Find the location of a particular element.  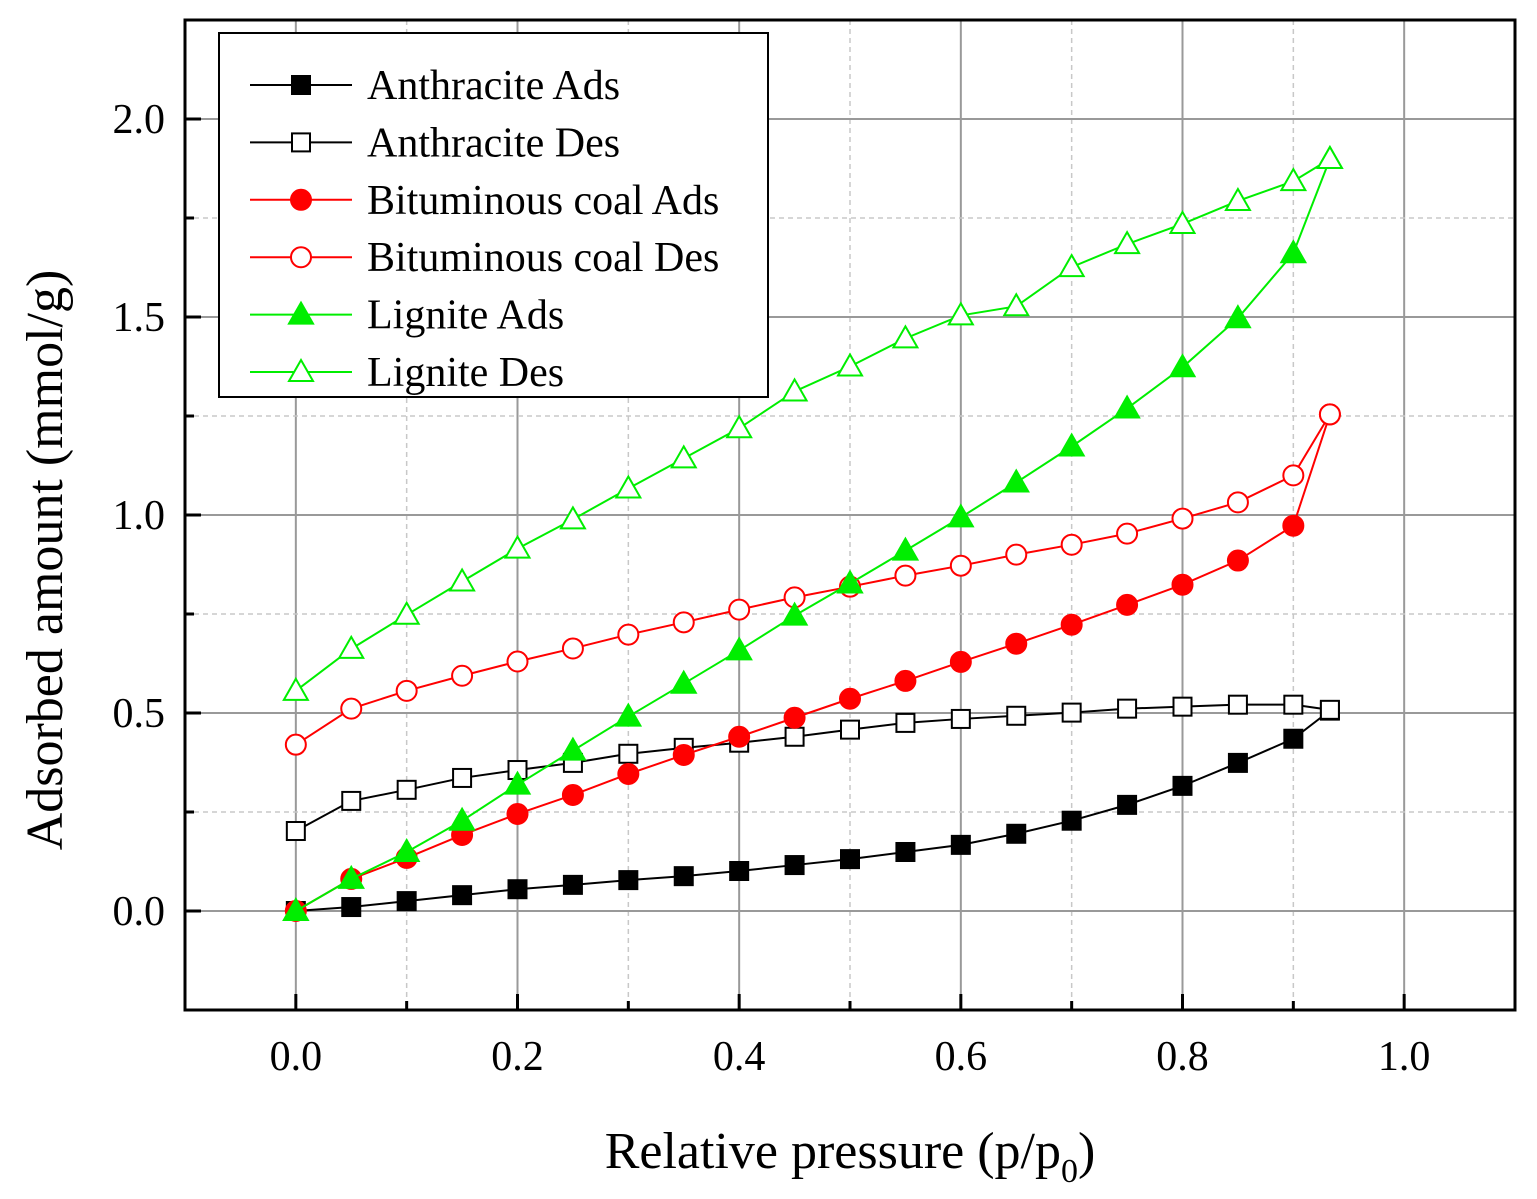

y-axis-label: Adsorbed amount (mmol/g) is located at coordinates (45, 560).